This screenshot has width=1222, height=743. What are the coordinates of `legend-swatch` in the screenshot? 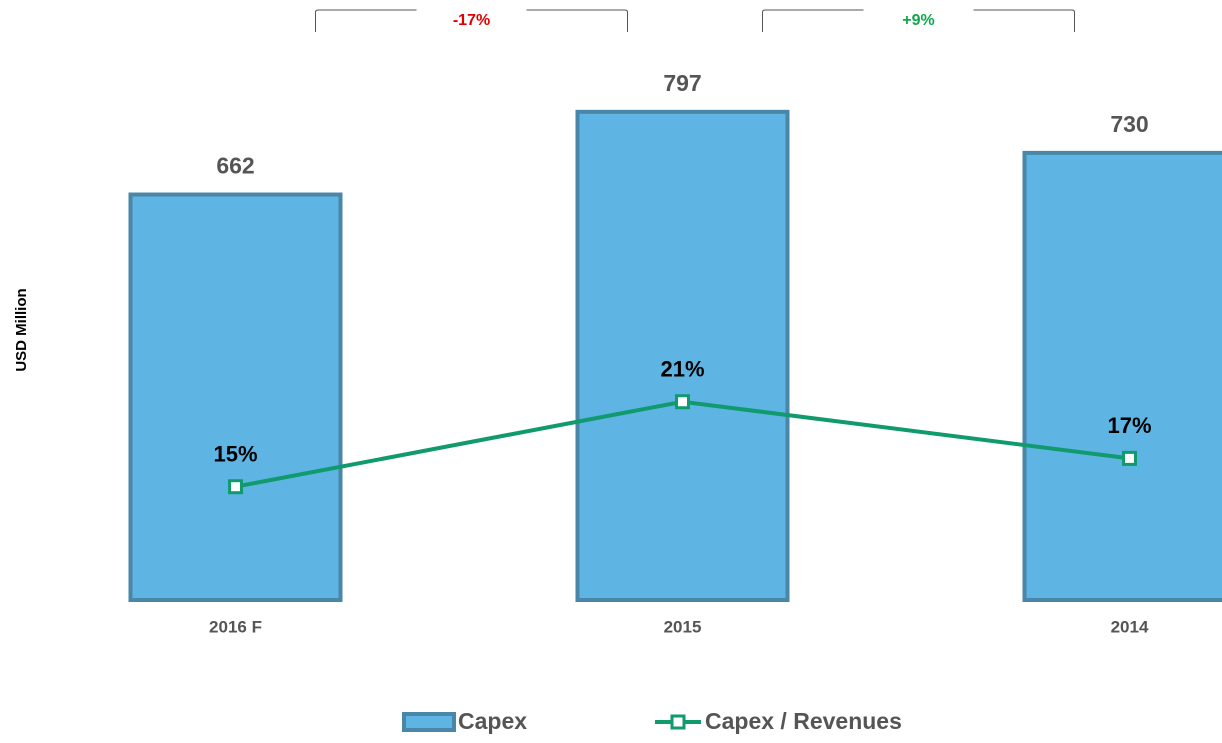 It's located at (429, 722).